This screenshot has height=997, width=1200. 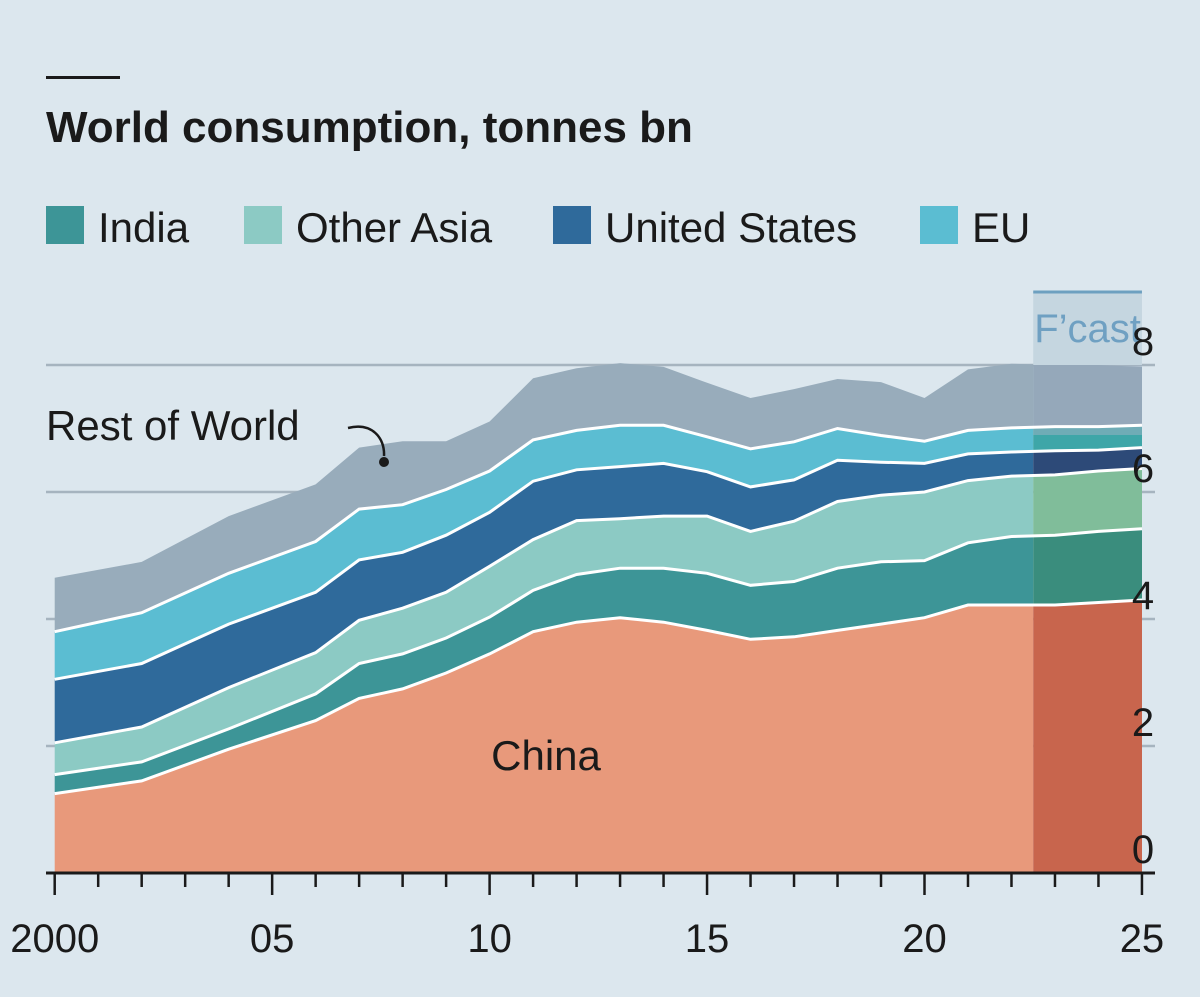 What do you see at coordinates (731, 227) in the screenshot?
I see `legend-label: United States` at bounding box center [731, 227].